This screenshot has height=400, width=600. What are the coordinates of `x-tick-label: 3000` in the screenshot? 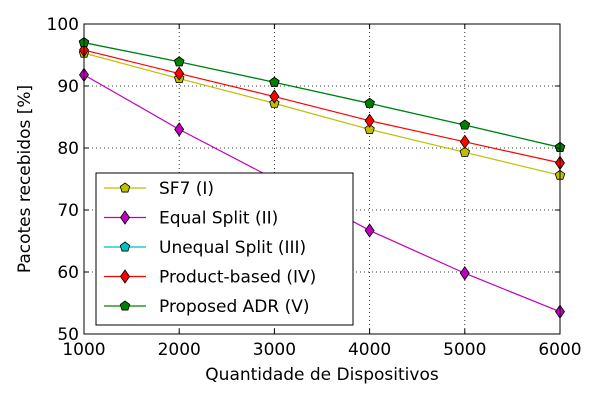 It's located at (274, 350).